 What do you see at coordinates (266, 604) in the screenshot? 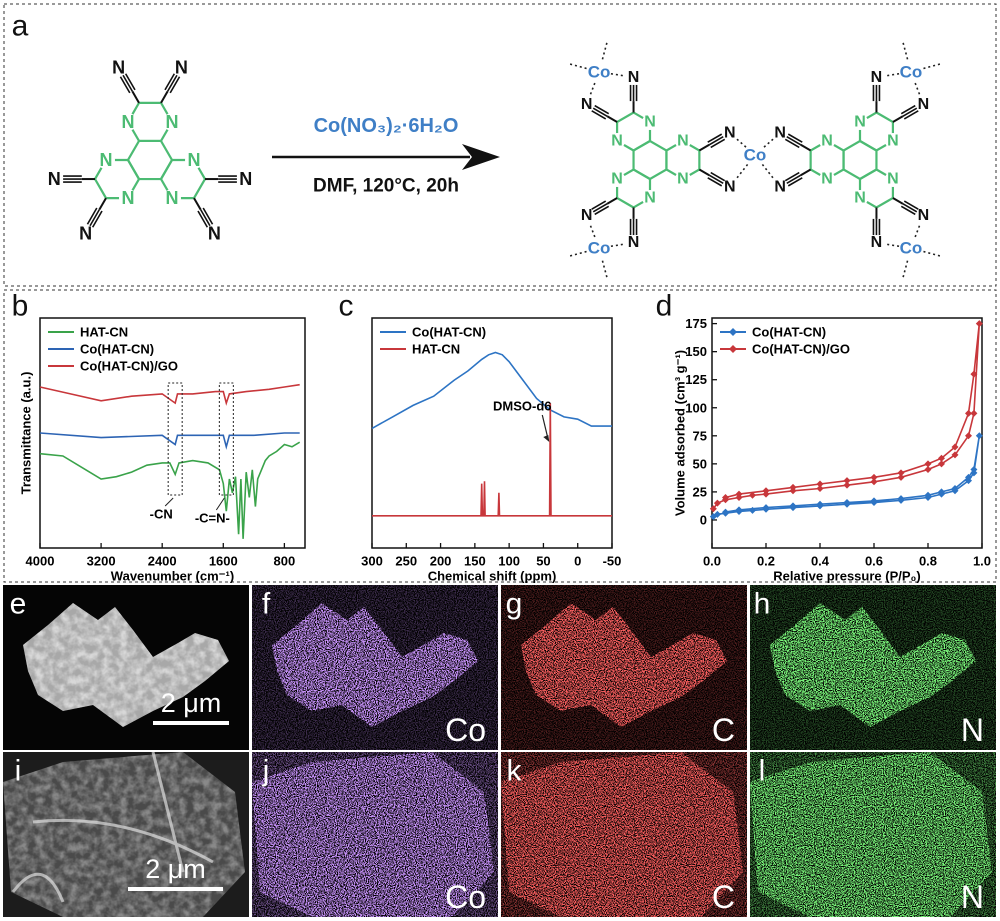
I see `panel-label: f` at bounding box center [266, 604].